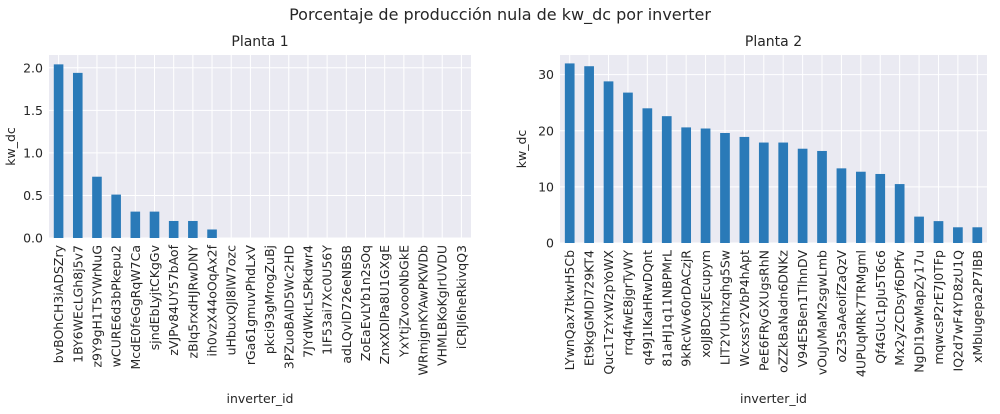  I want to click on x-tick-label: xMbIugepa2P7lBB, so click(977, 306).